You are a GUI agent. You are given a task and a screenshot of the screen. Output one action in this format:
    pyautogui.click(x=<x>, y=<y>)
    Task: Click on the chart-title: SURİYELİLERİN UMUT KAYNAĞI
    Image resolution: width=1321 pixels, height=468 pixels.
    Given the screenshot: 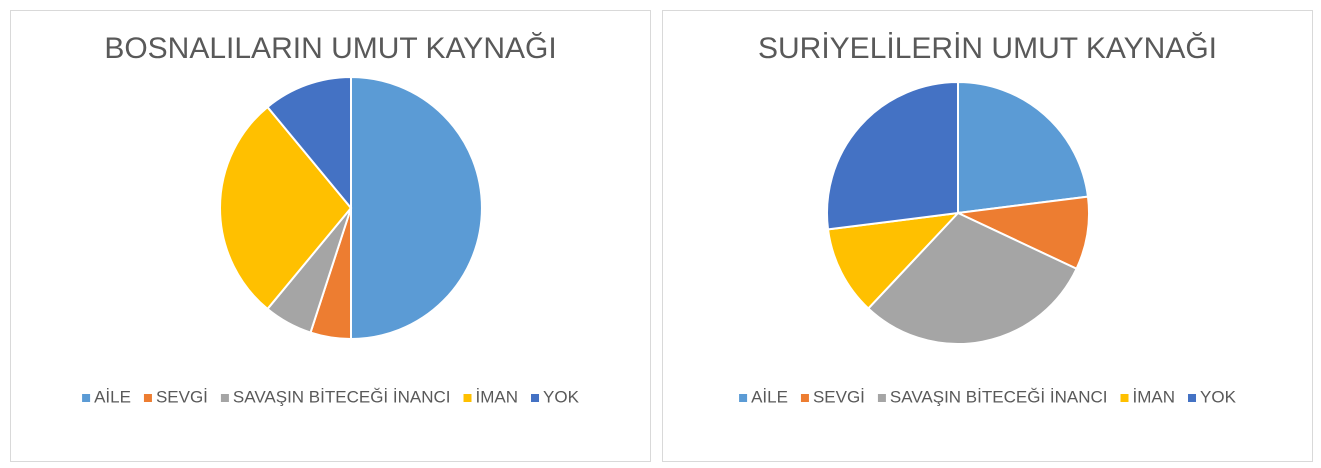 What is the action you would take?
    pyautogui.click(x=987, y=48)
    